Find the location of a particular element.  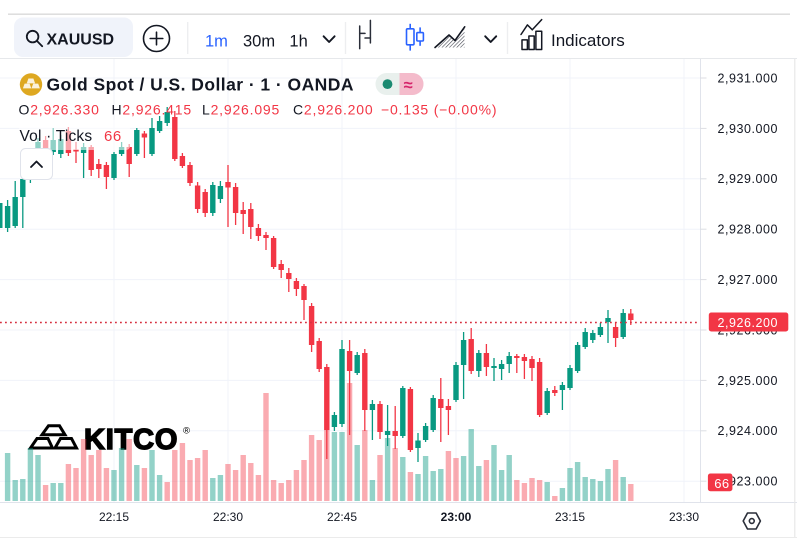

svg-text: 2,924.000 is located at coordinates (748, 431).